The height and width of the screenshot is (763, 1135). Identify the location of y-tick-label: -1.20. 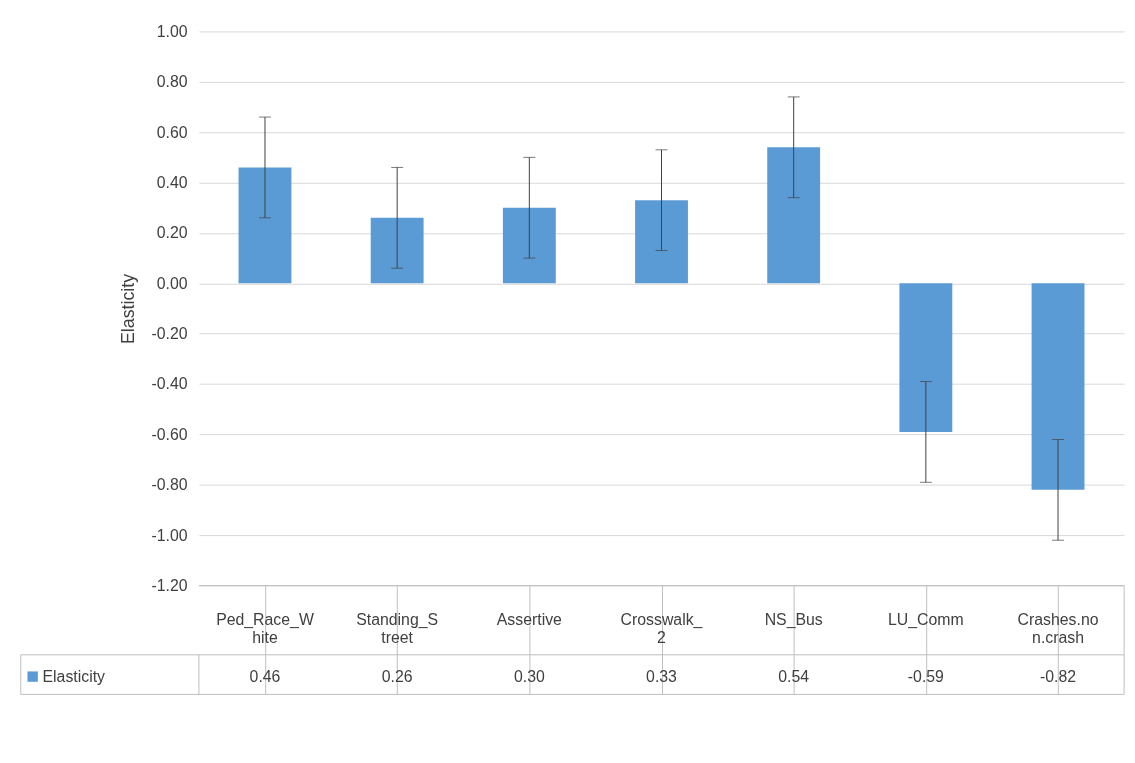
(169, 585).